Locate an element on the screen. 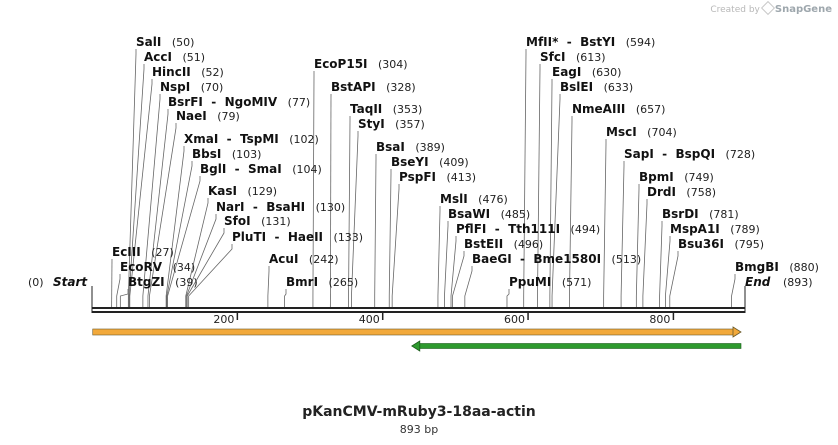 This screenshot has height=445, width=838. enzyme-name: BpmI is located at coordinates (656, 177).